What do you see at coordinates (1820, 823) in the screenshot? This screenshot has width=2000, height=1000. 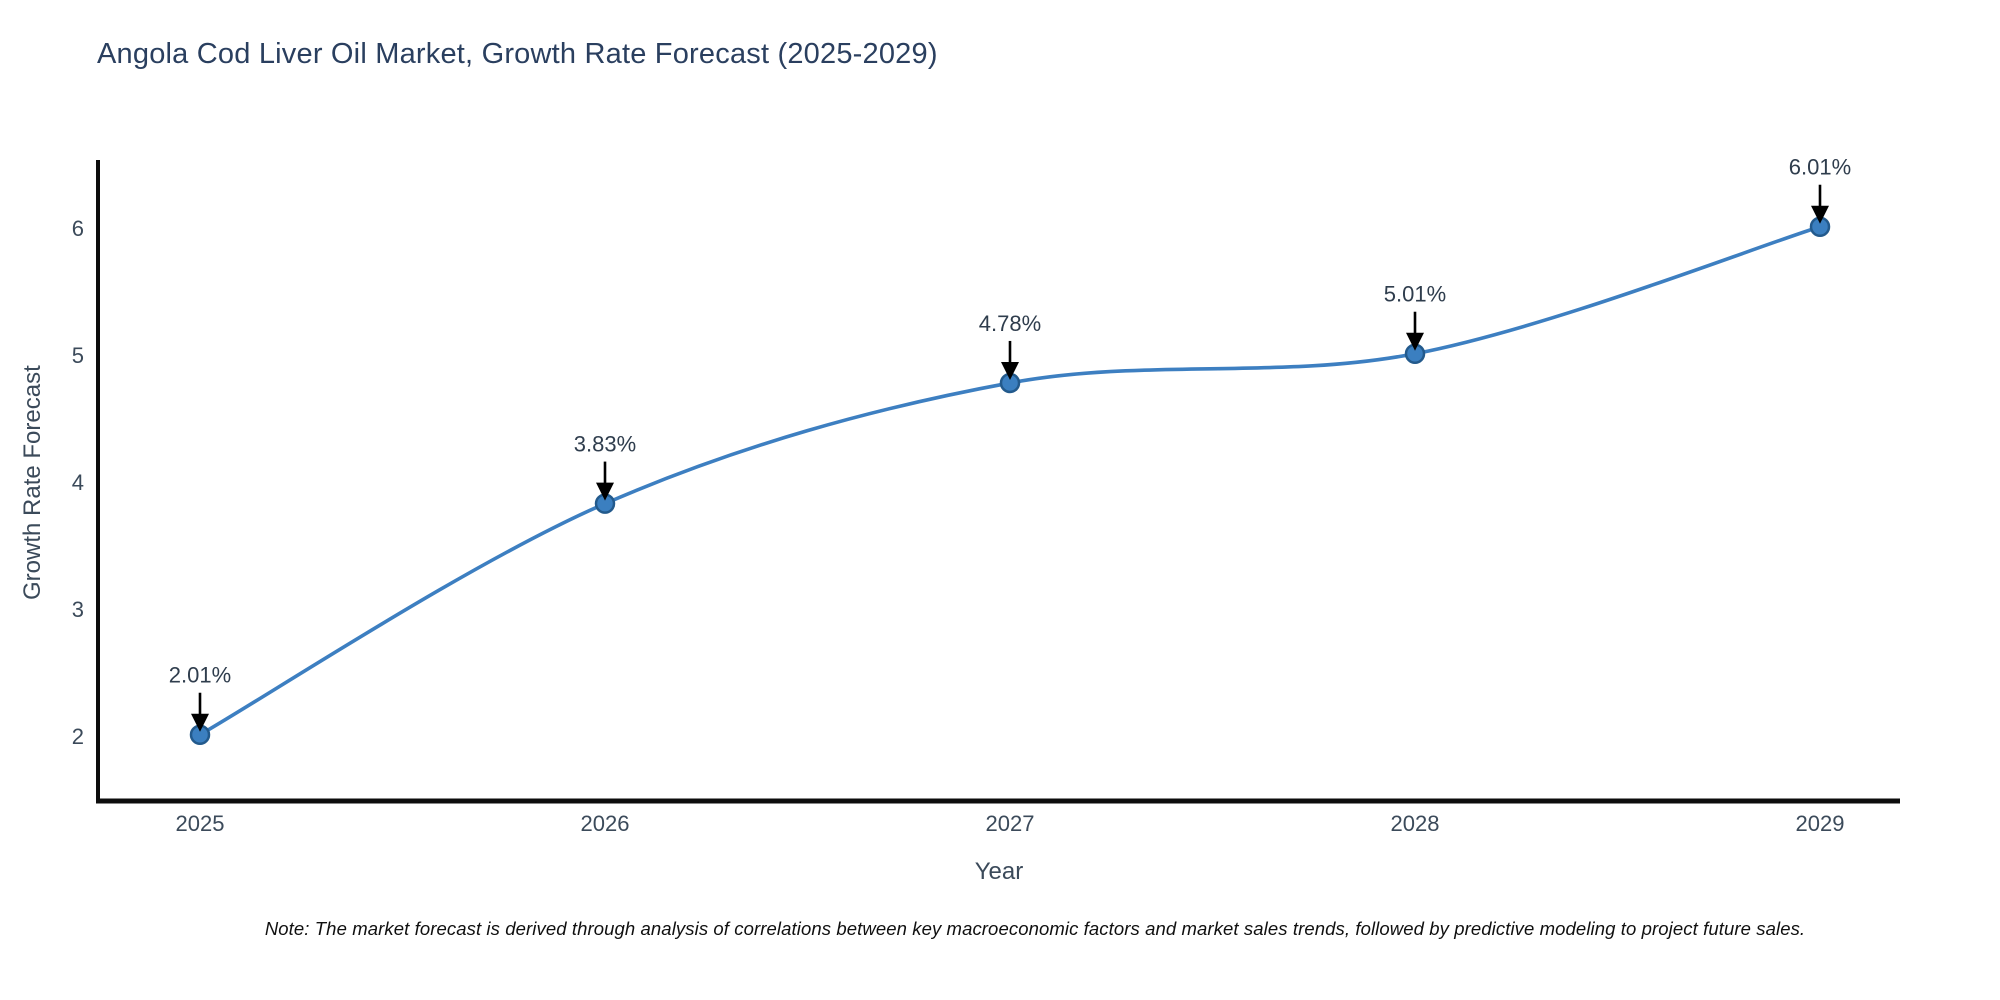 I see `x-axis-tick-label-2029: 2029` at bounding box center [1820, 823].